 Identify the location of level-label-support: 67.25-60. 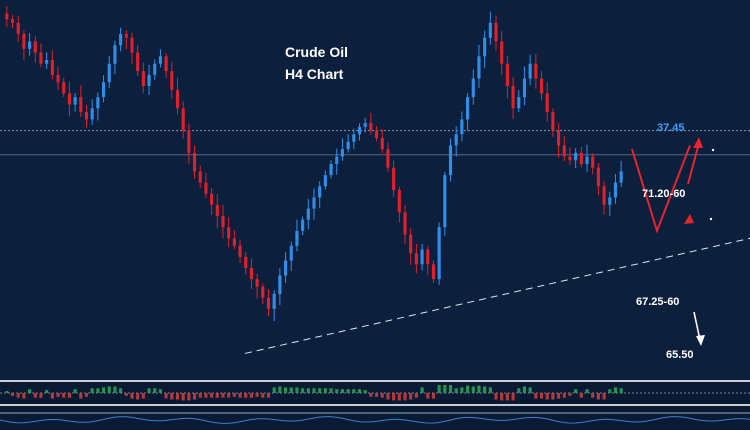
(658, 302).